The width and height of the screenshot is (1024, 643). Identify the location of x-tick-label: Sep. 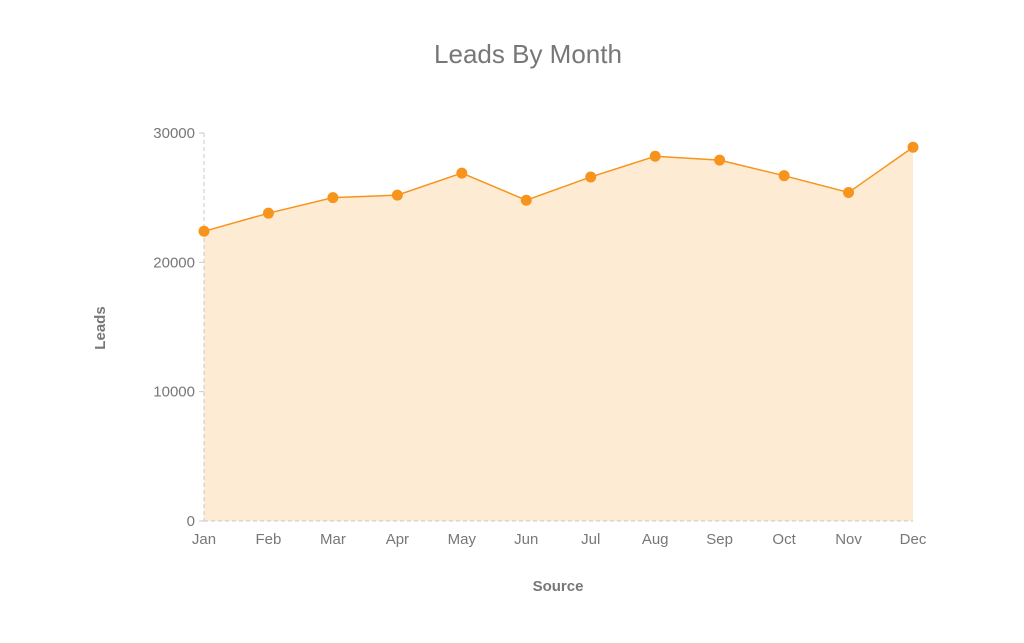
(719, 539).